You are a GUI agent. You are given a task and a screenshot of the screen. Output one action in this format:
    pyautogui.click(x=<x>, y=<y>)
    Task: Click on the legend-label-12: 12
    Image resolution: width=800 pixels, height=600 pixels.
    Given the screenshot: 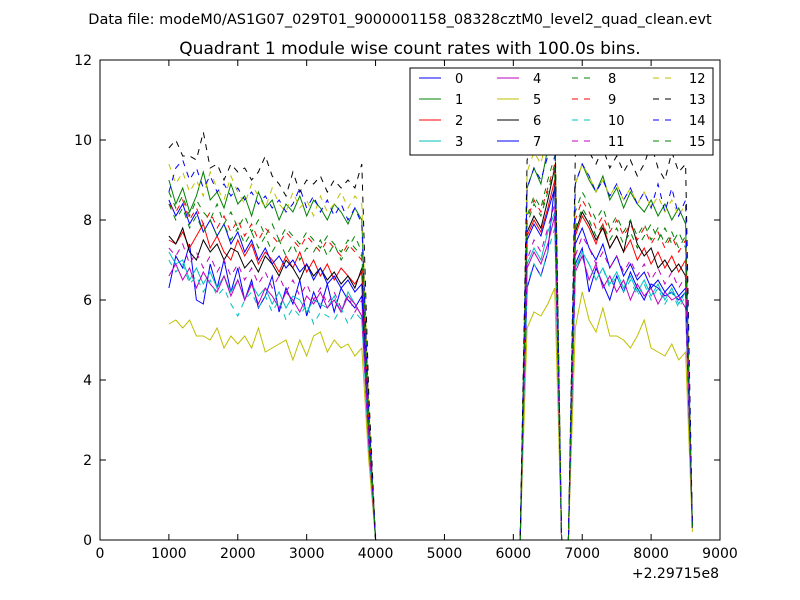 What is the action you would take?
    pyautogui.click(x=697, y=79)
    